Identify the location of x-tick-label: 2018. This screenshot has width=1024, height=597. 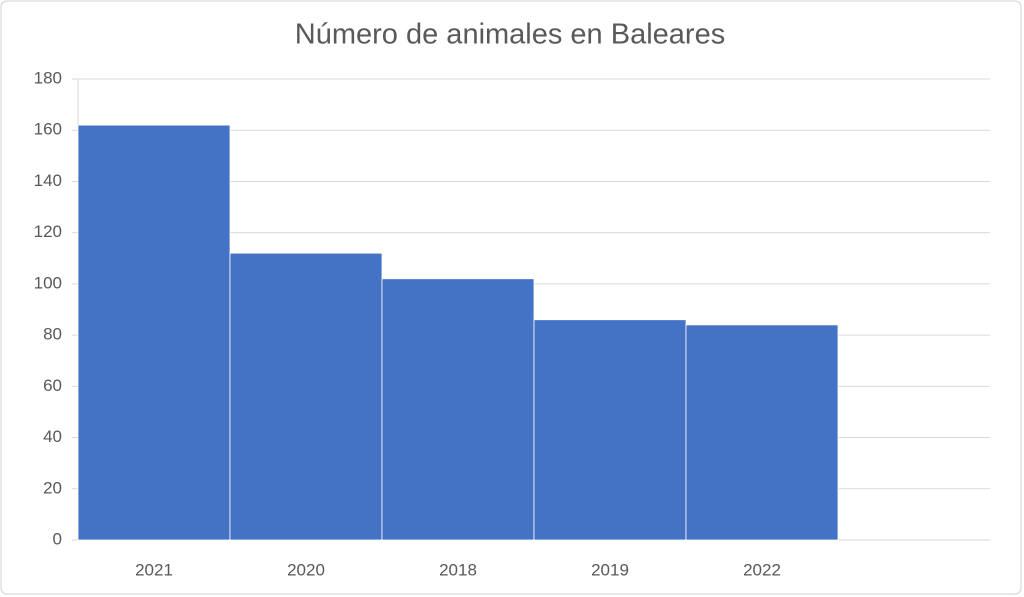
(458, 569).